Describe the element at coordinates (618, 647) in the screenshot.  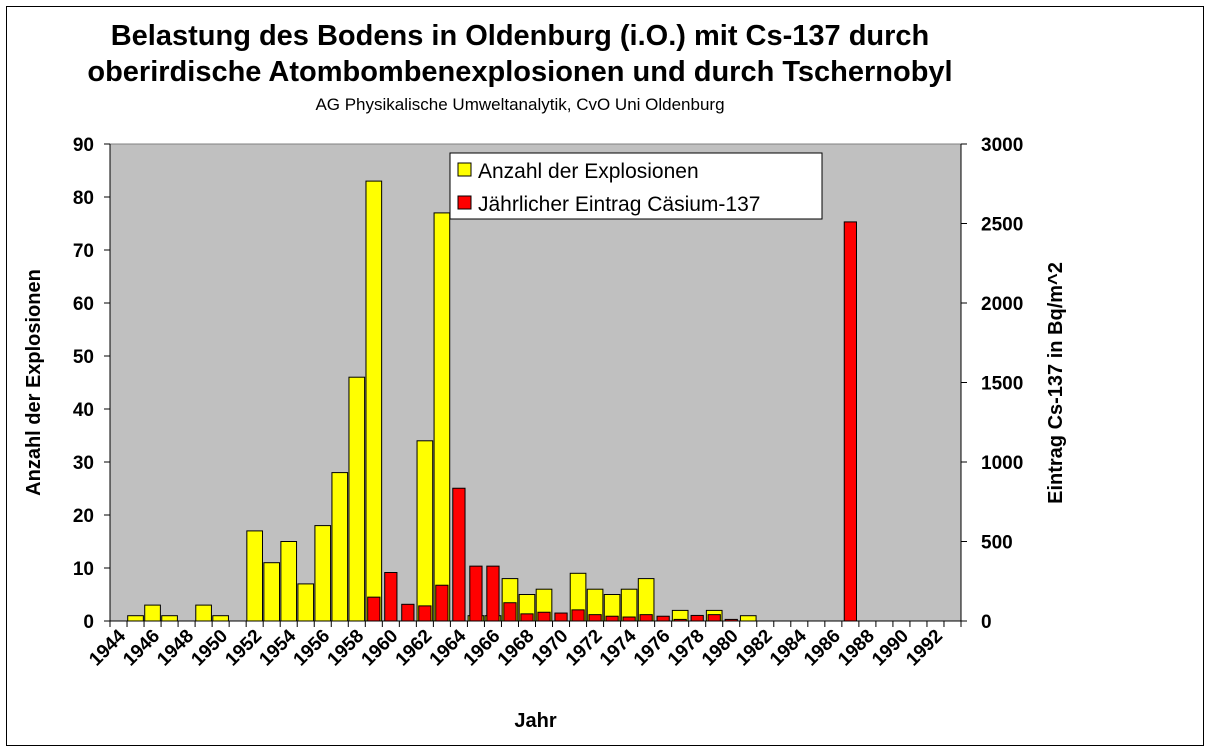
I see `x-tick-label: 1974` at that location.